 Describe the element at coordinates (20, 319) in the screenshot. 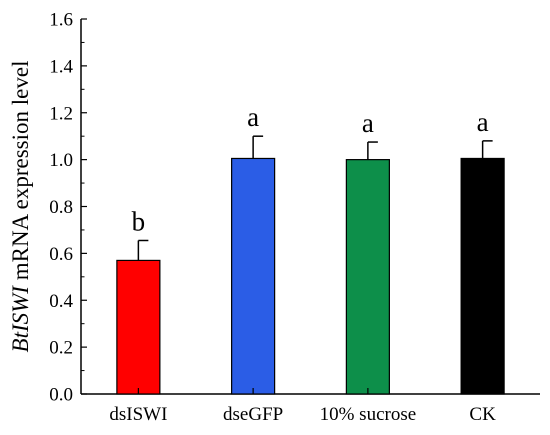

I see `y-axis-label-gene: BtISWI` at that location.